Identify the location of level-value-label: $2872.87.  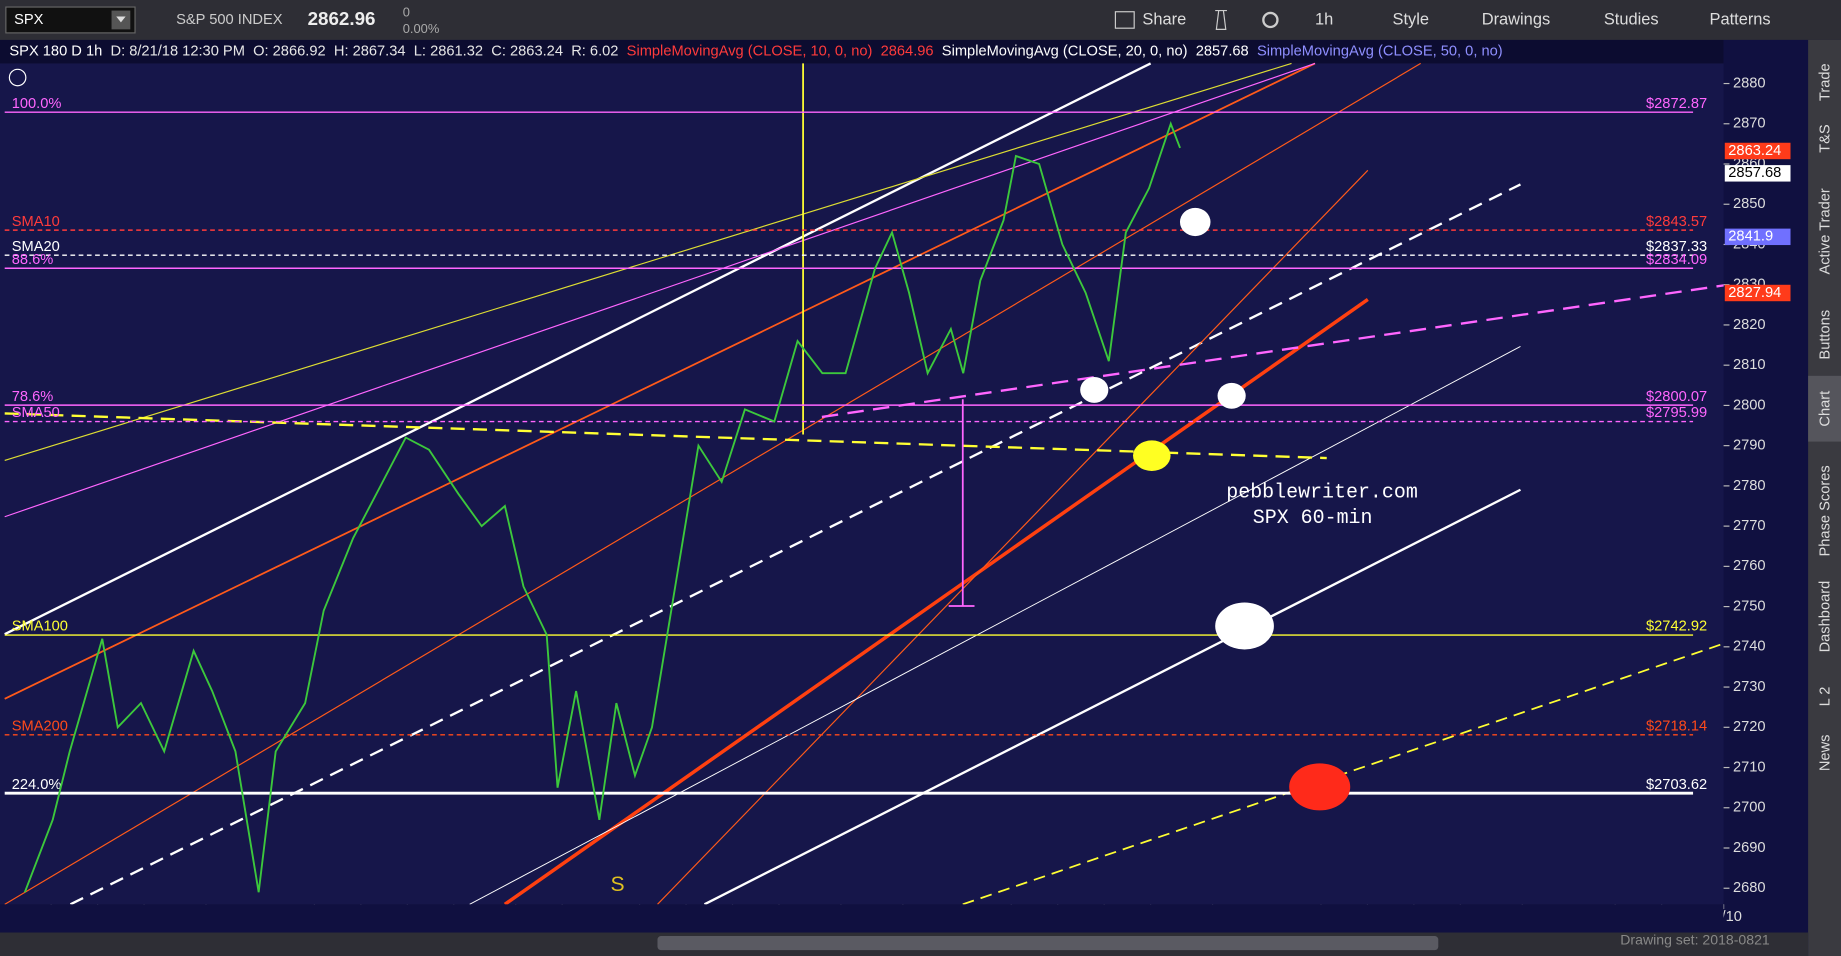
(1676, 104).